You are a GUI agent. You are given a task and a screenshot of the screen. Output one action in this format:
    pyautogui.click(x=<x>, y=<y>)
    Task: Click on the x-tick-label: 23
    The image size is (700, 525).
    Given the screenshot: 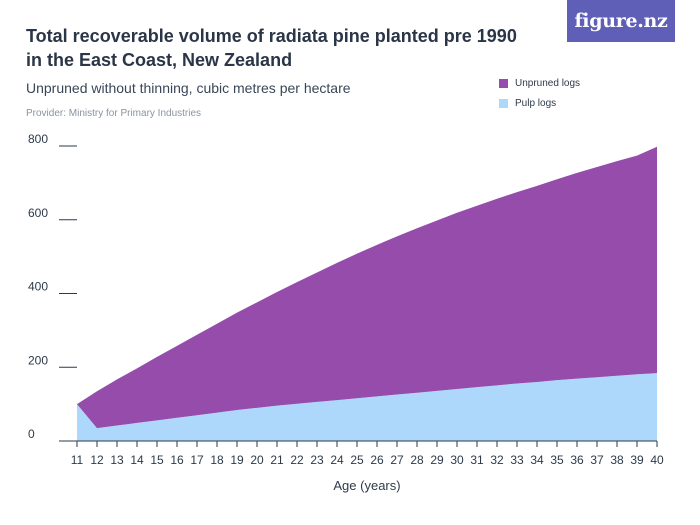 What is the action you would take?
    pyautogui.click(x=317, y=460)
    